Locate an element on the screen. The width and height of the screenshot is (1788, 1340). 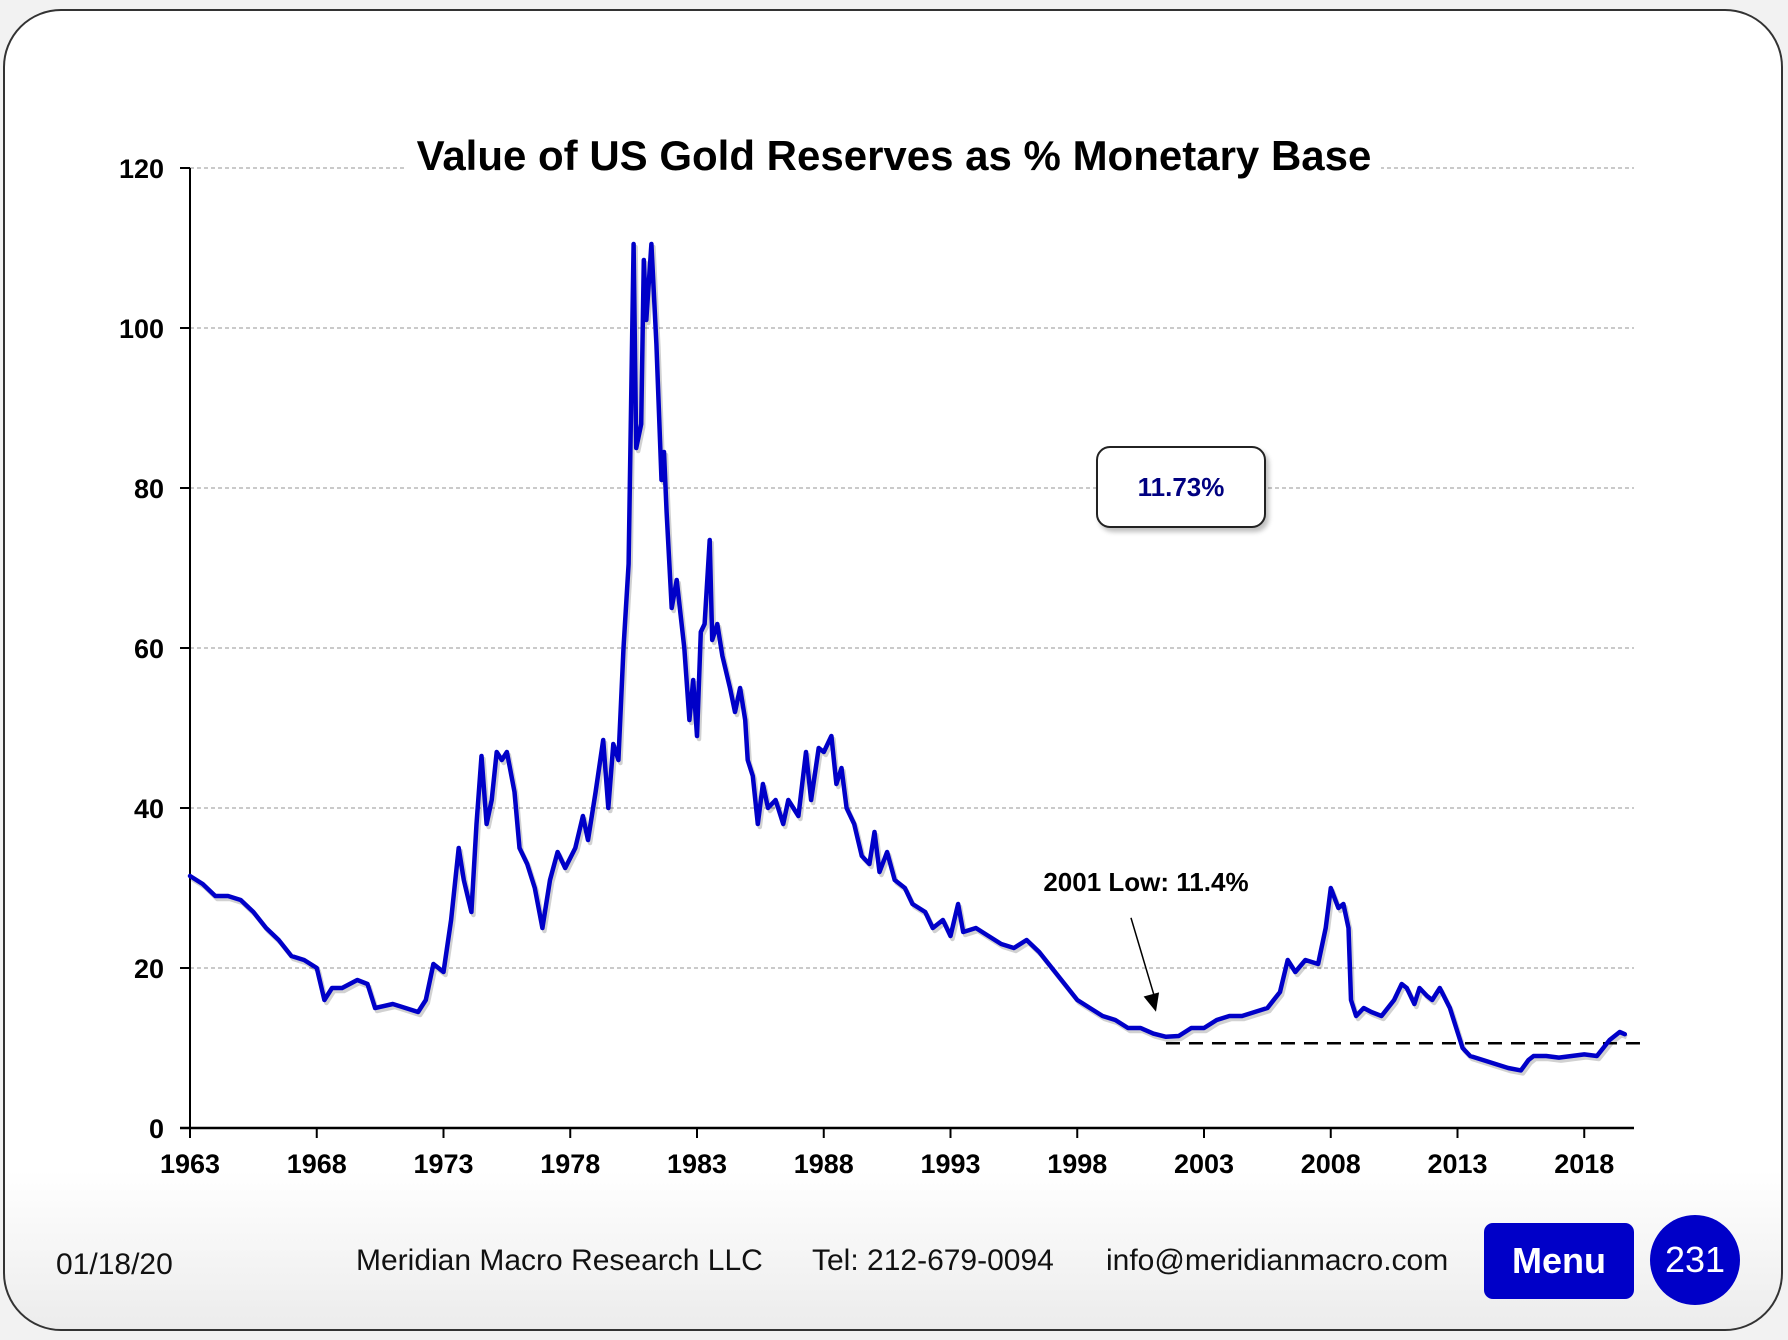
x-tick-label: 1978 is located at coordinates (570, 1164).